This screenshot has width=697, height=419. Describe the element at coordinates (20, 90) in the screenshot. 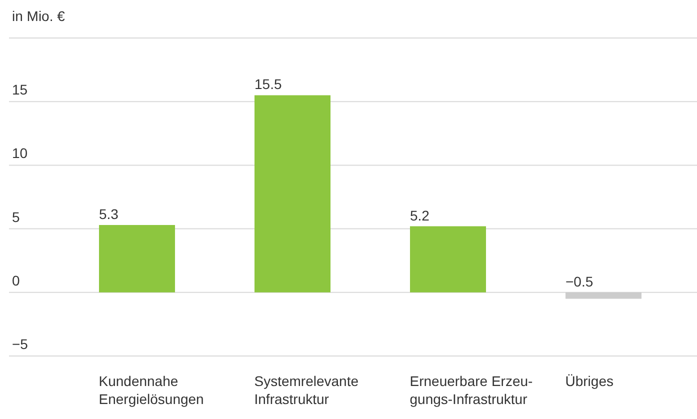

I see `y-tick-label: 15` at that location.